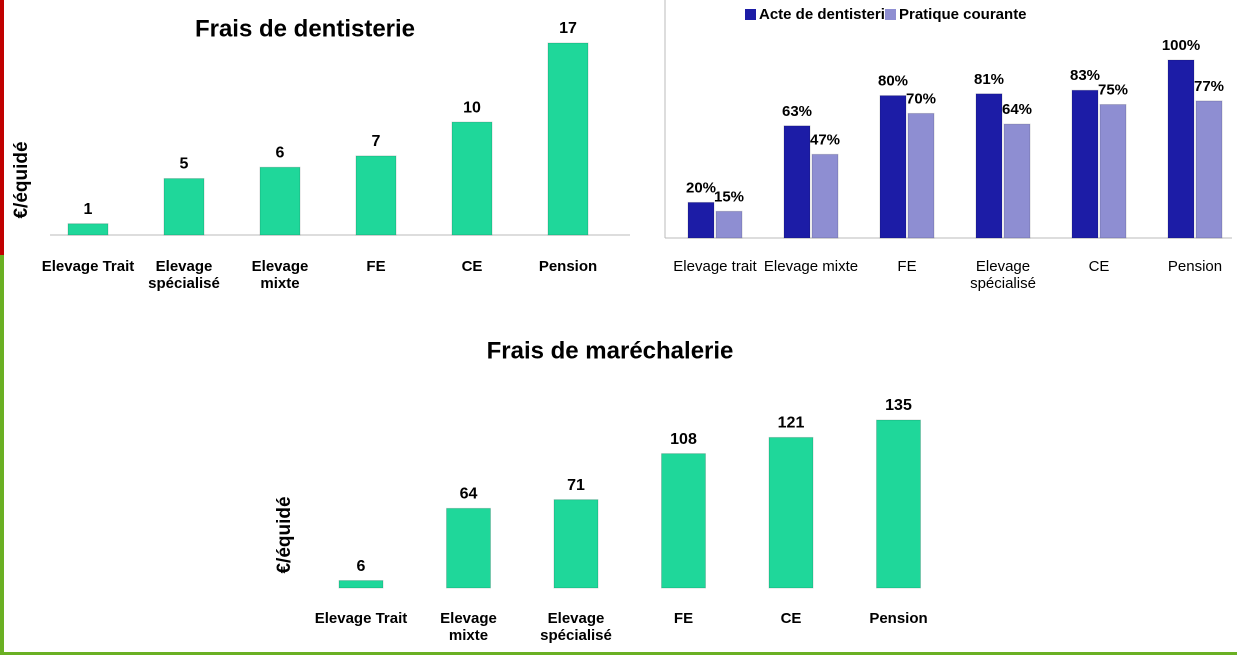 This screenshot has width=1237, height=655. I want to click on data-label: 64%, so click(1017, 109).